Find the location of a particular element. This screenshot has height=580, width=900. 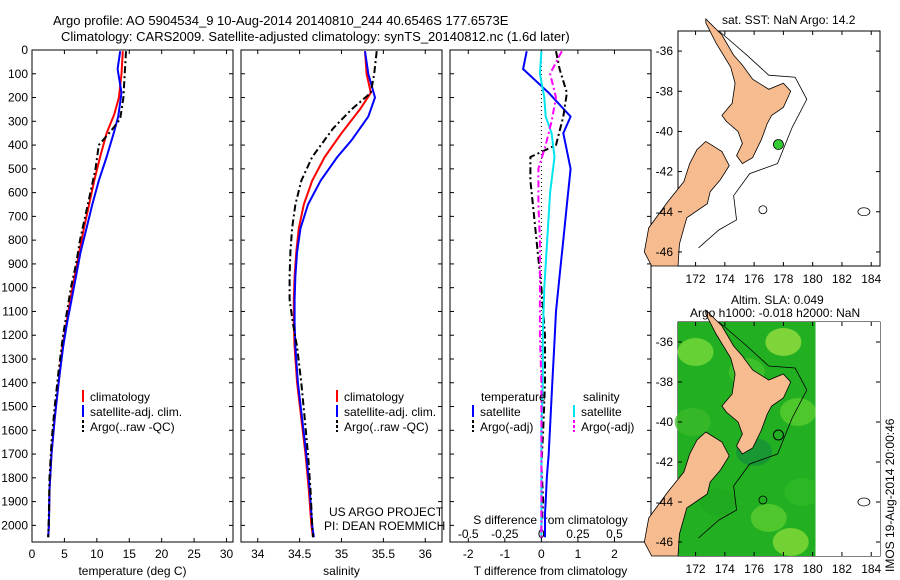

depth-tick-label: 1400 is located at coordinates (14, 383).